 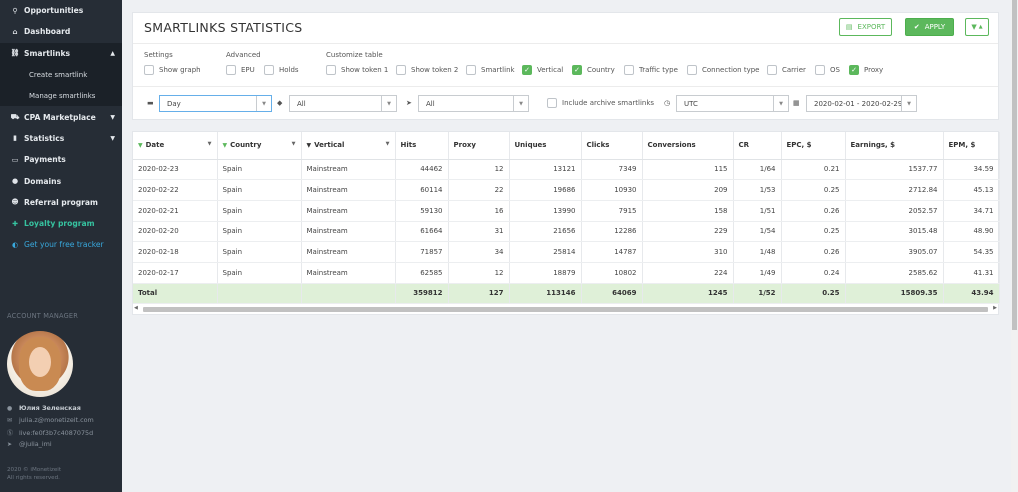 What do you see at coordinates (422, 190) in the screenshot?
I see `table-cell: 60114` at bounding box center [422, 190].